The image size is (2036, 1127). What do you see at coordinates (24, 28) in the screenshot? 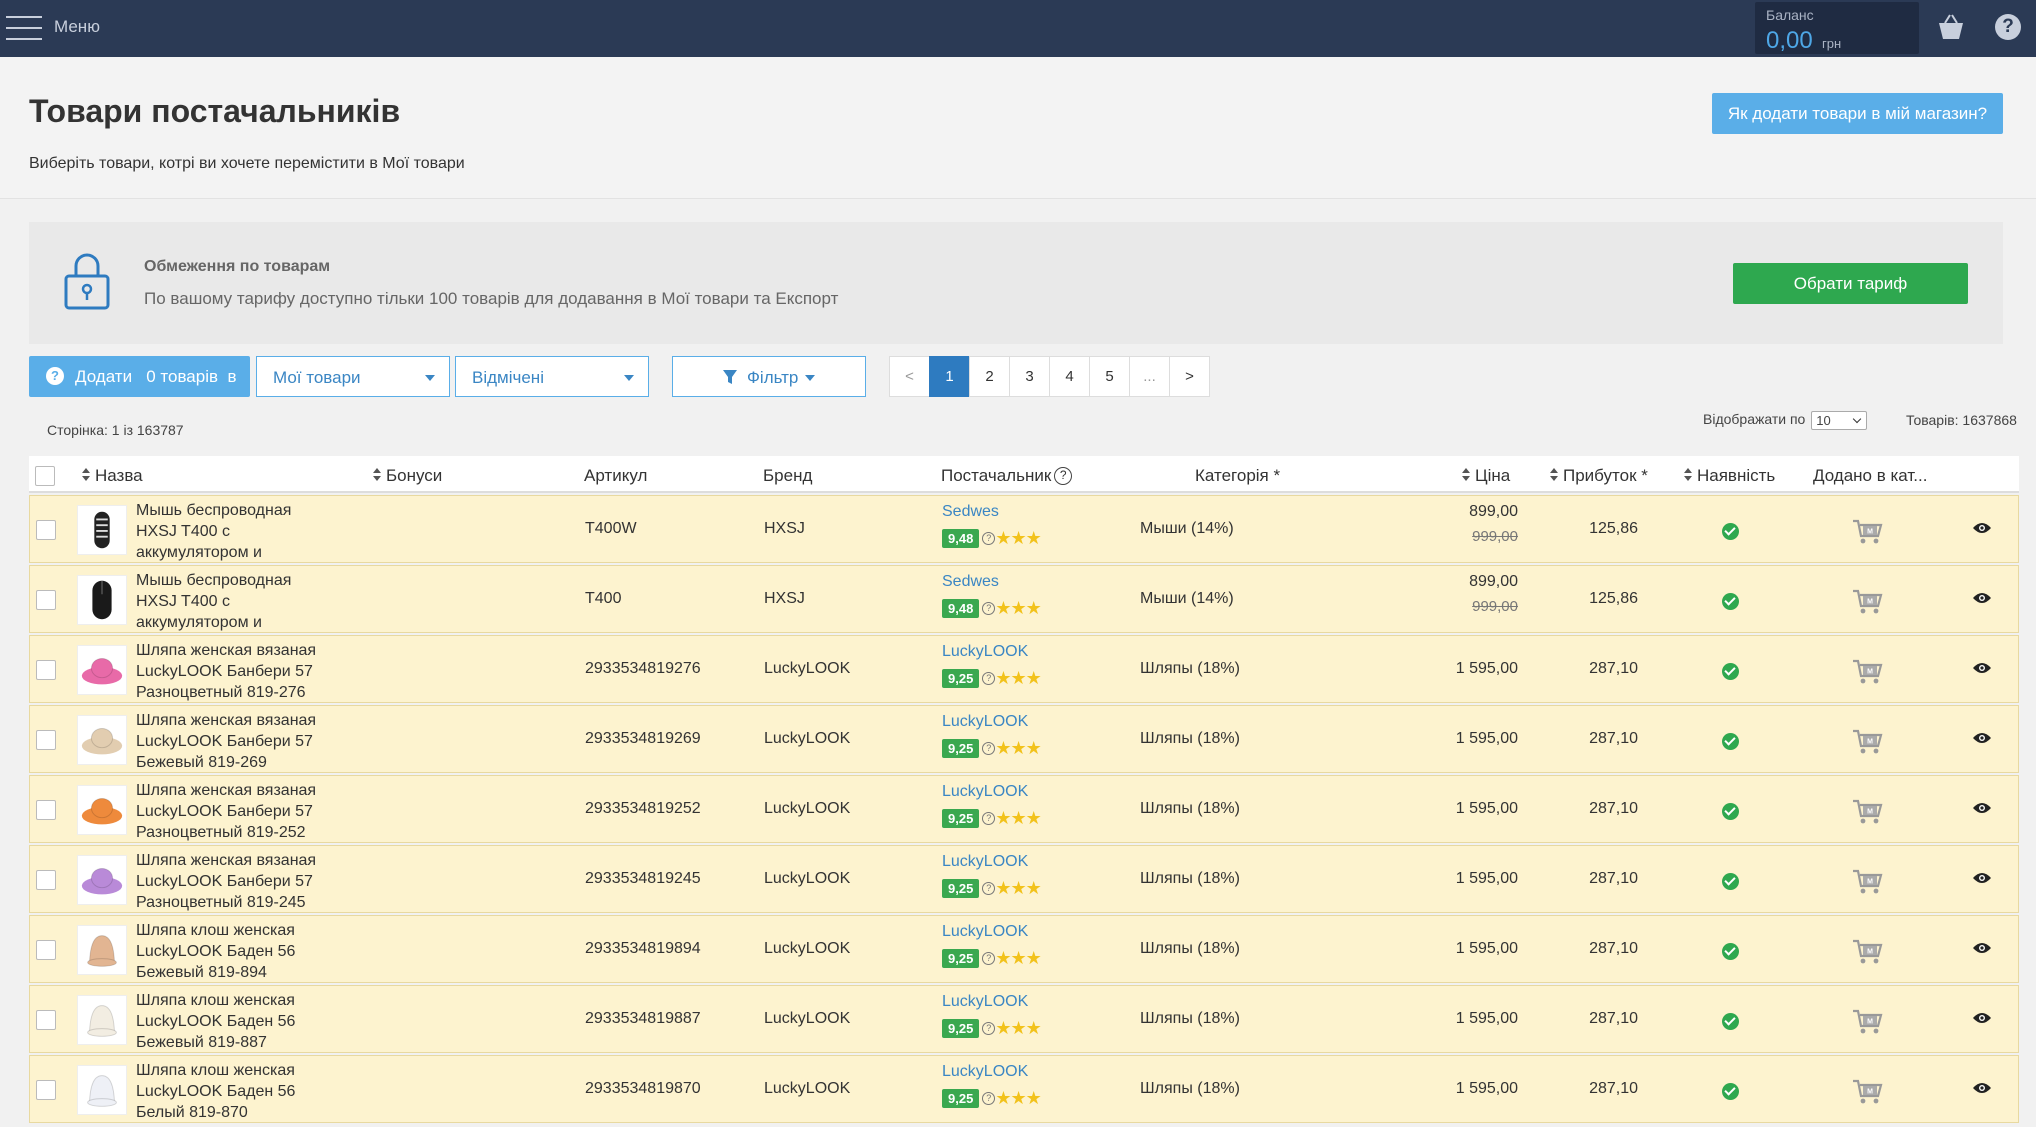
I see `hamburger-menu-icon` at bounding box center [24, 28].